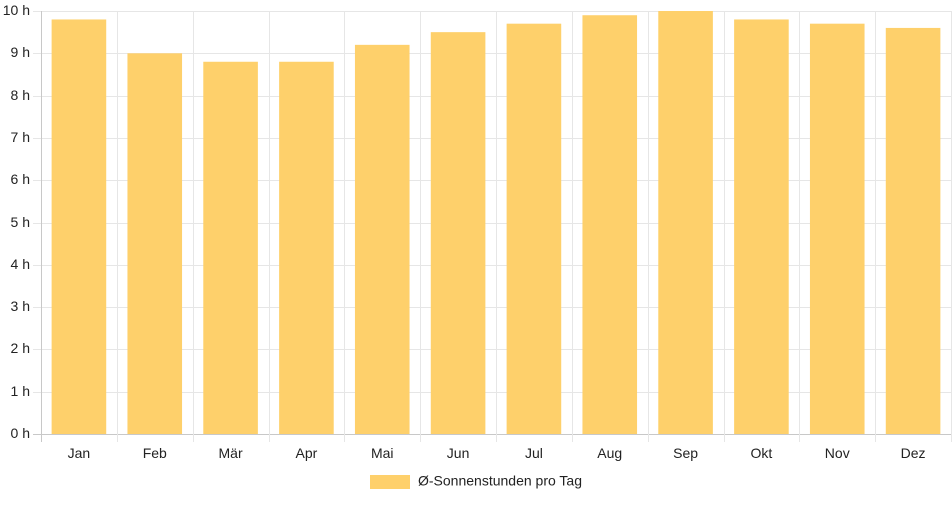 This screenshot has width=952, height=505. I want to click on bar-sep, so click(685, 222).